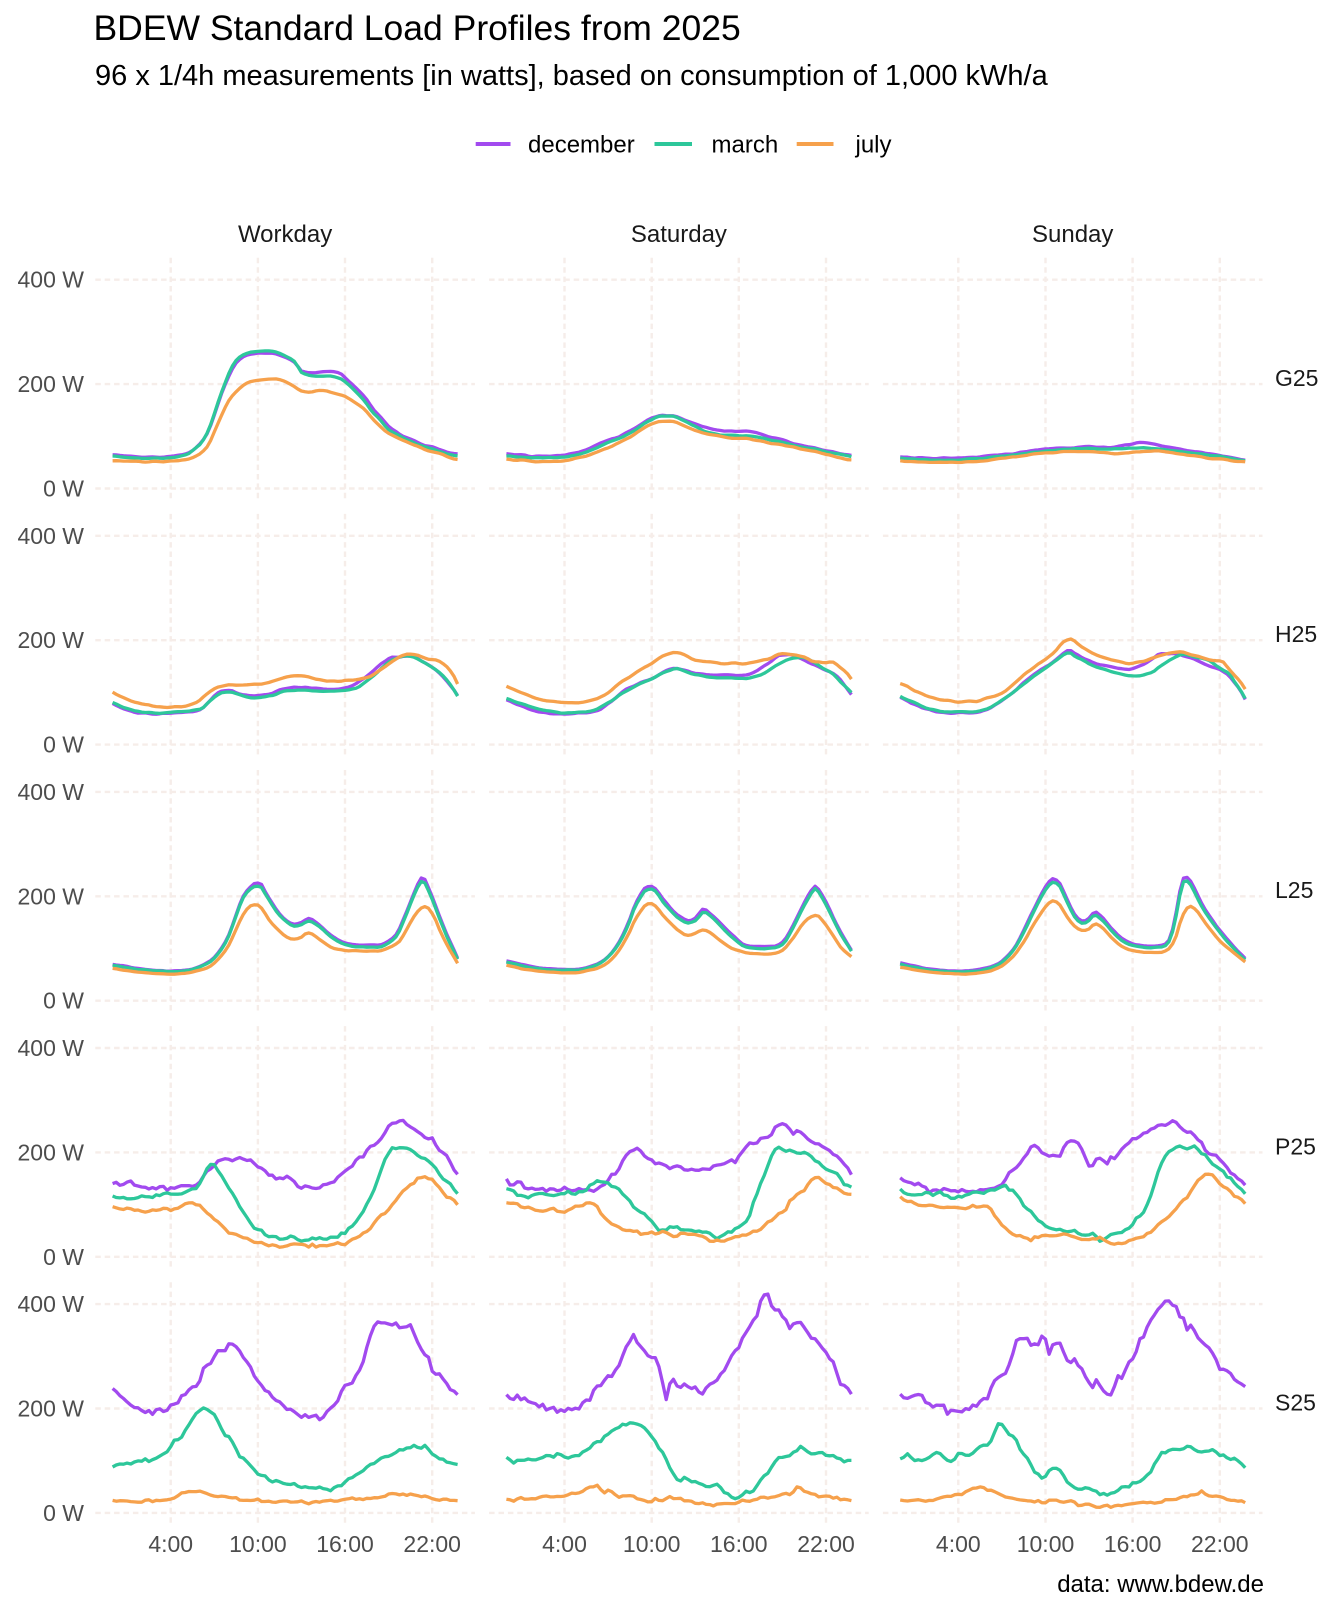 The width and height of the screenshot is (1344, 1612). What do you see at coordinates (1072, 234) in the screenshot?
I see `svg-text: Sunday` at bounding box center [1072, 234].